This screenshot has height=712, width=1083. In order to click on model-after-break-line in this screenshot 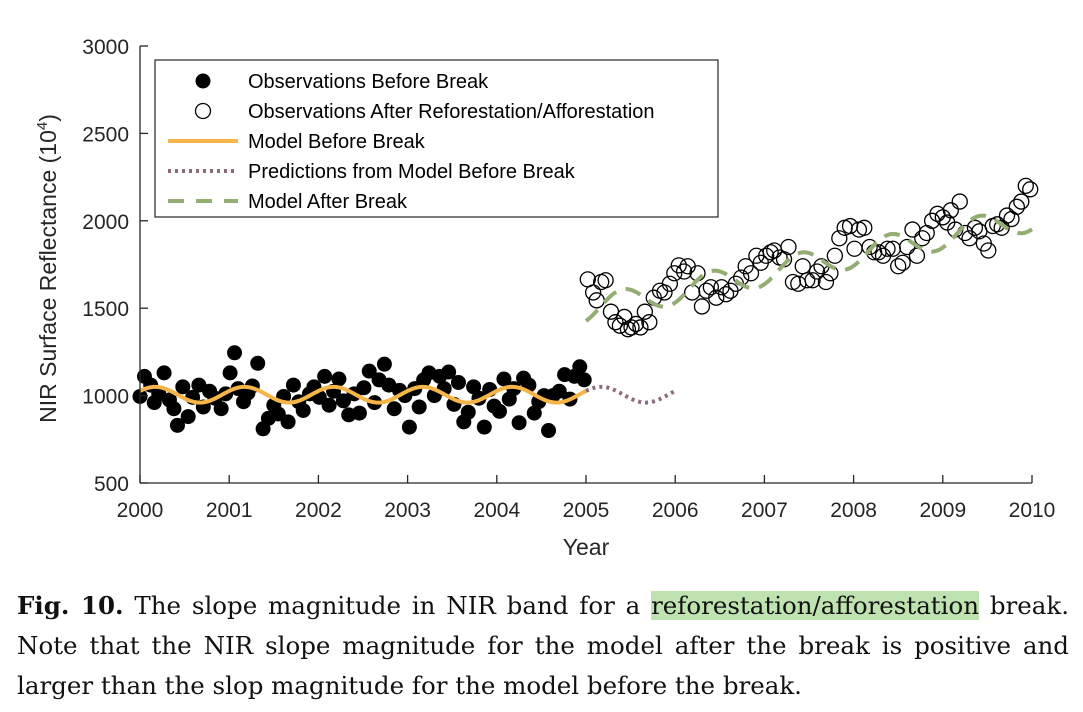, I will do `click(809, 268)`.